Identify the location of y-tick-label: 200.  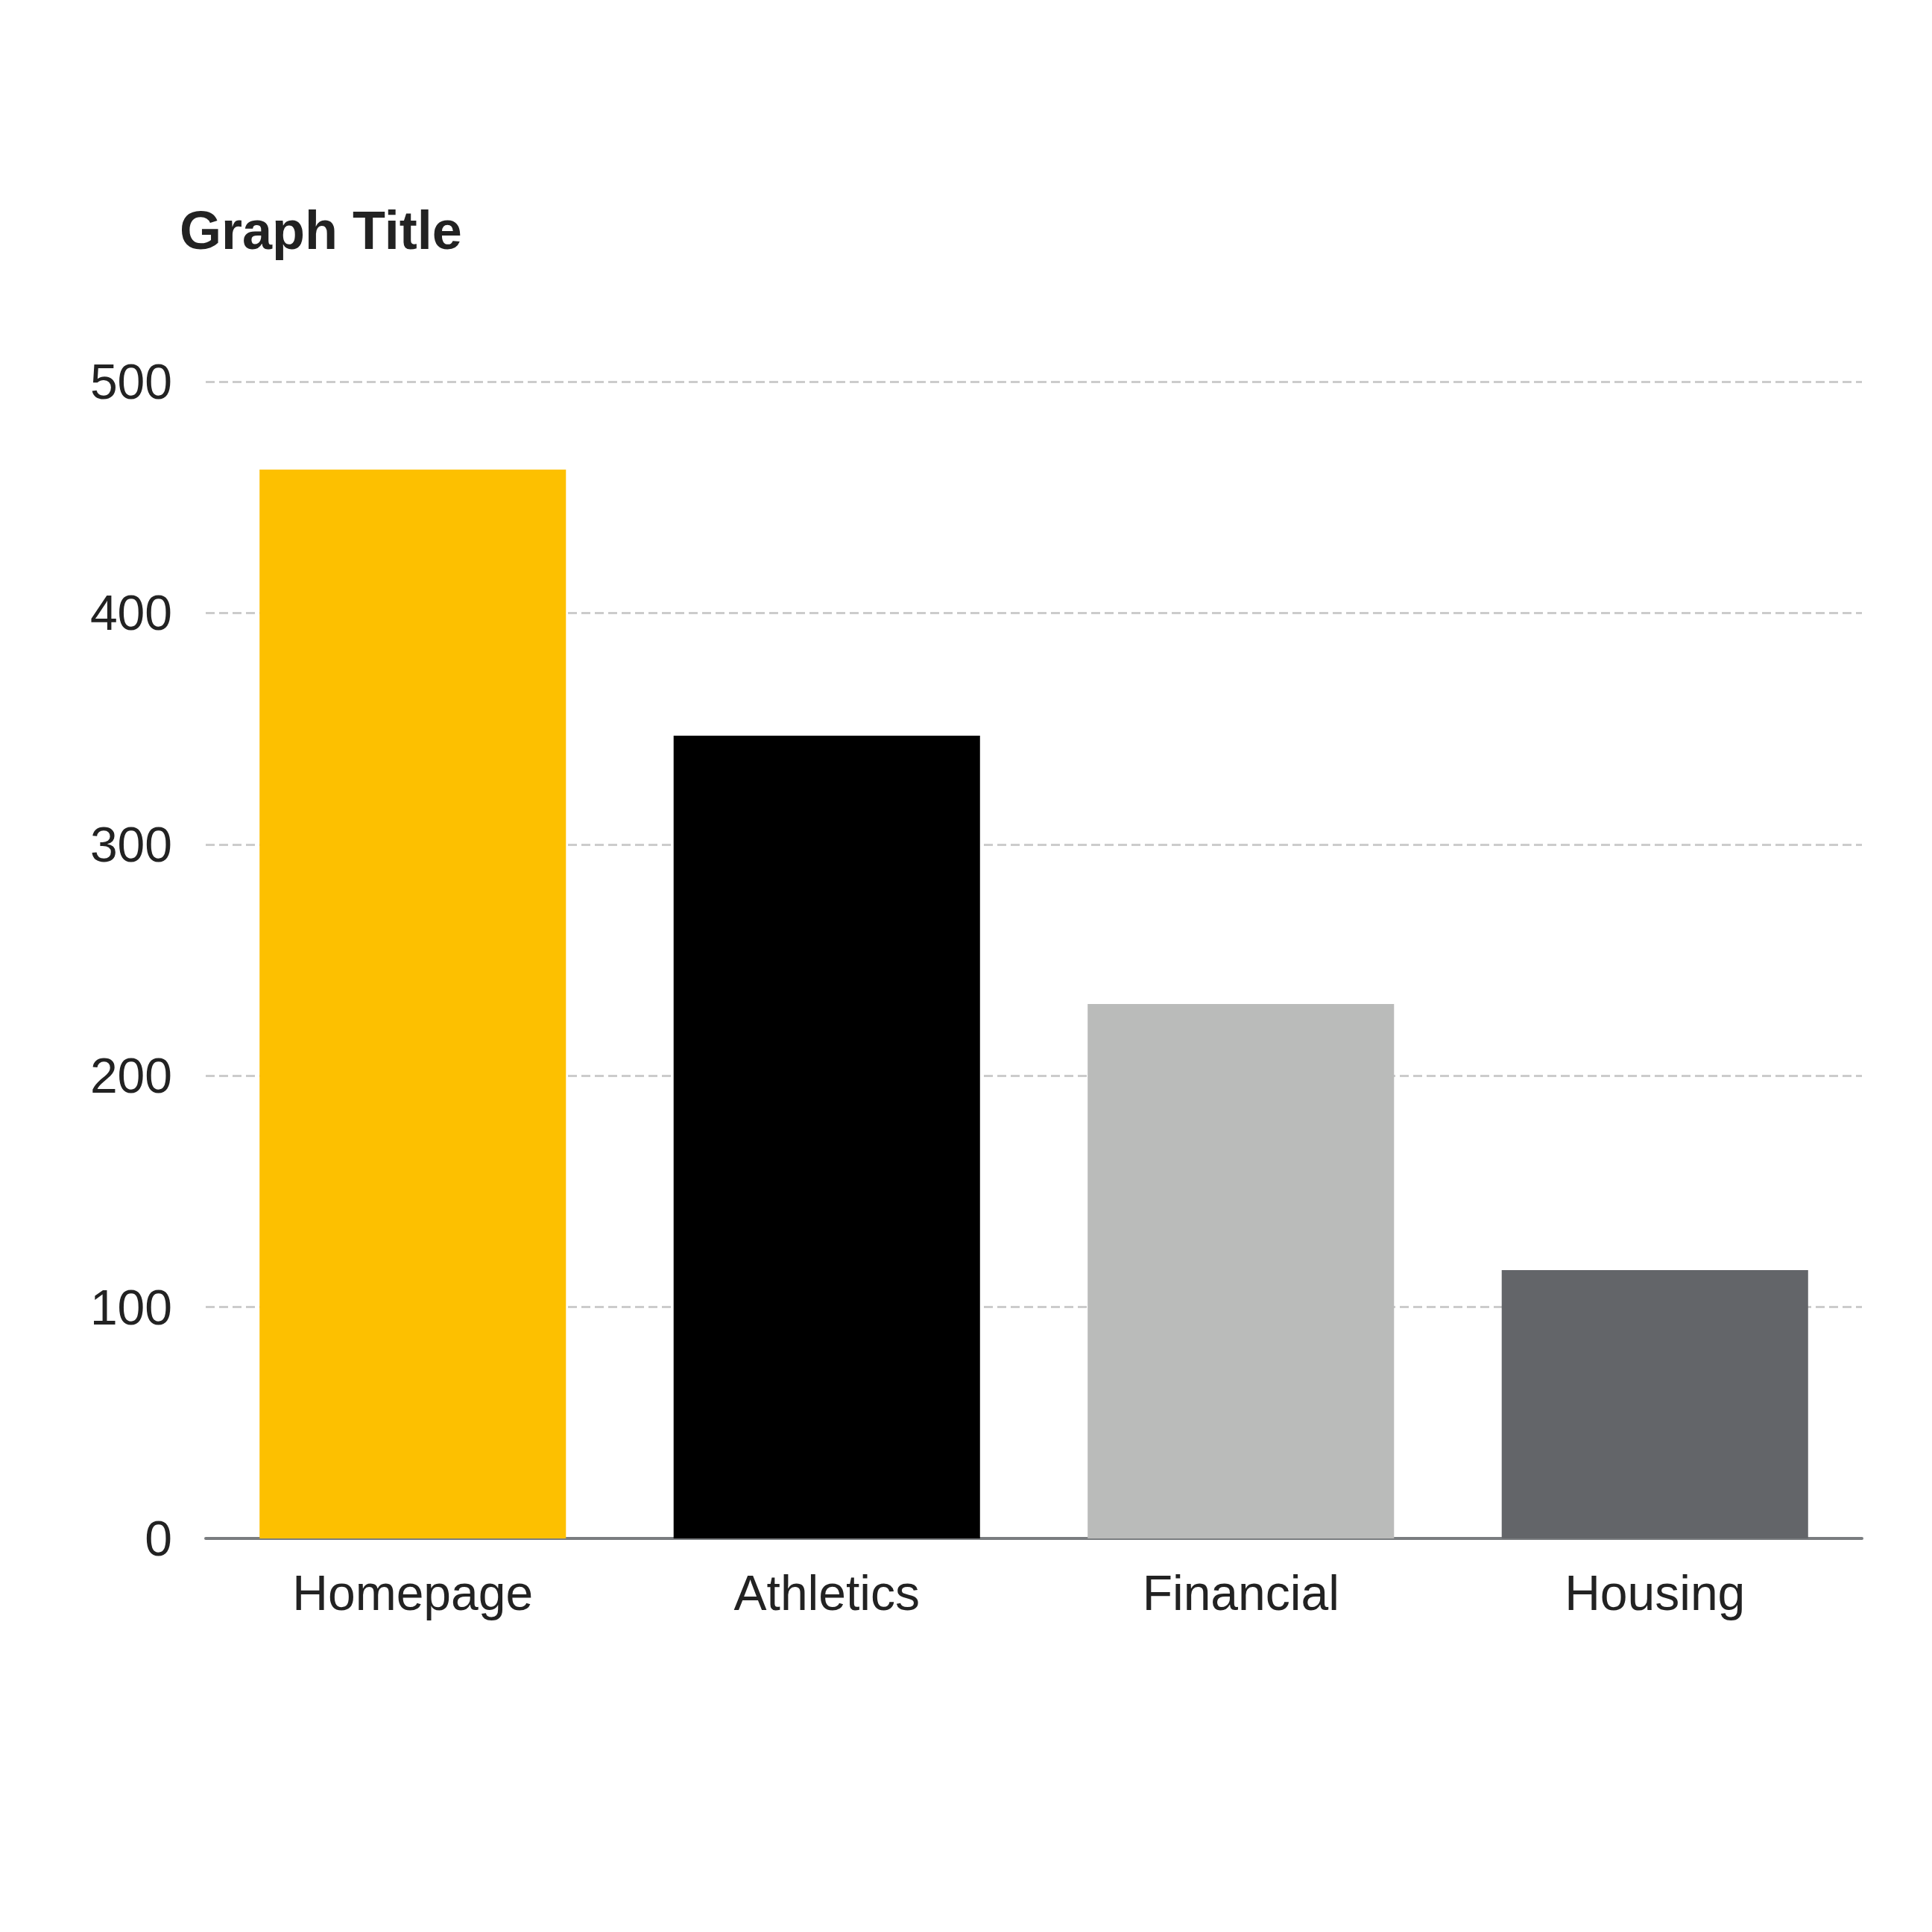
(130, 1076).